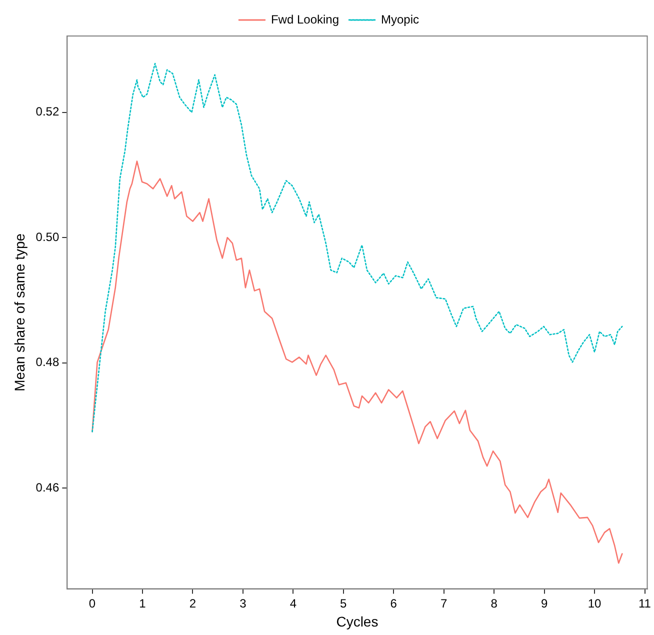  Describe the element at coordinates (357, 621) in the screenshot. I see `x-axis-title: Cycles` at that location.